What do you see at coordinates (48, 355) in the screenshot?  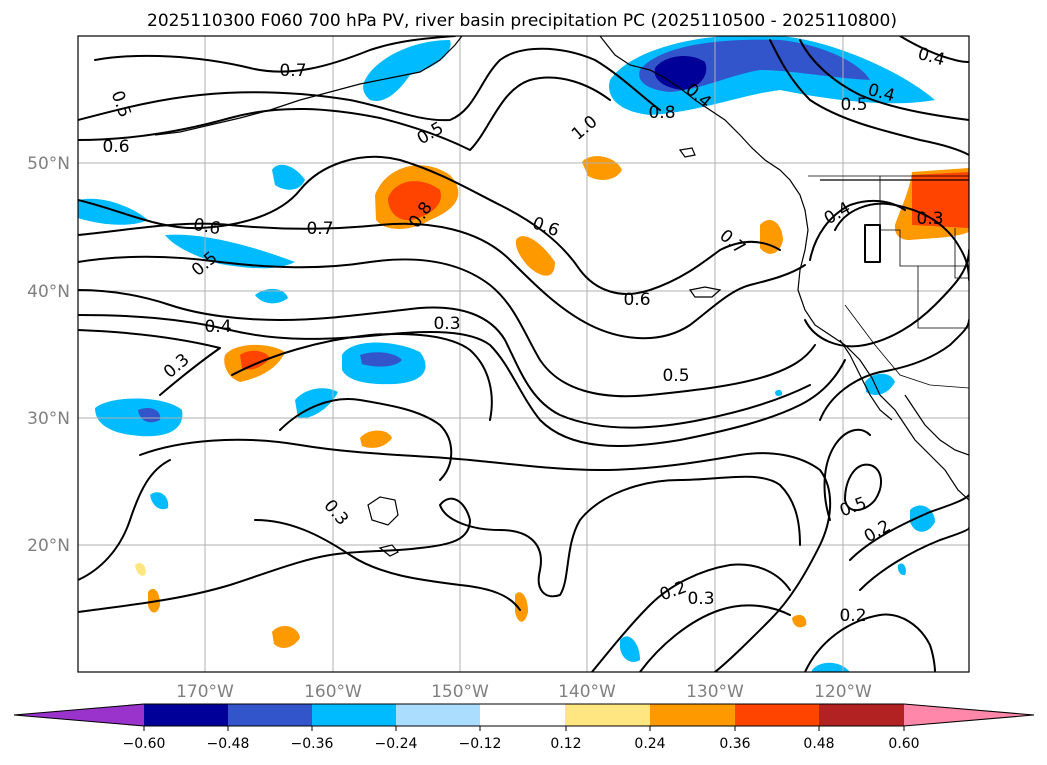 I see `latitude-labels: 50°N 40°N 30°N 20°N` at bounding box center [48, 355].